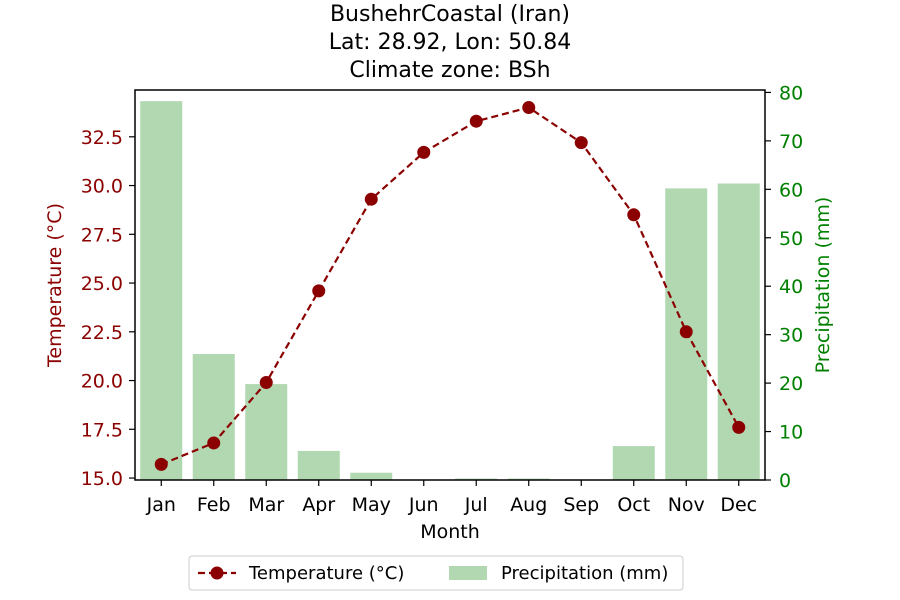 Image resolution: width=900 pixels, height=600 pixels. I want to click on x-tick-label-jun: Jun, so click(423, 505).